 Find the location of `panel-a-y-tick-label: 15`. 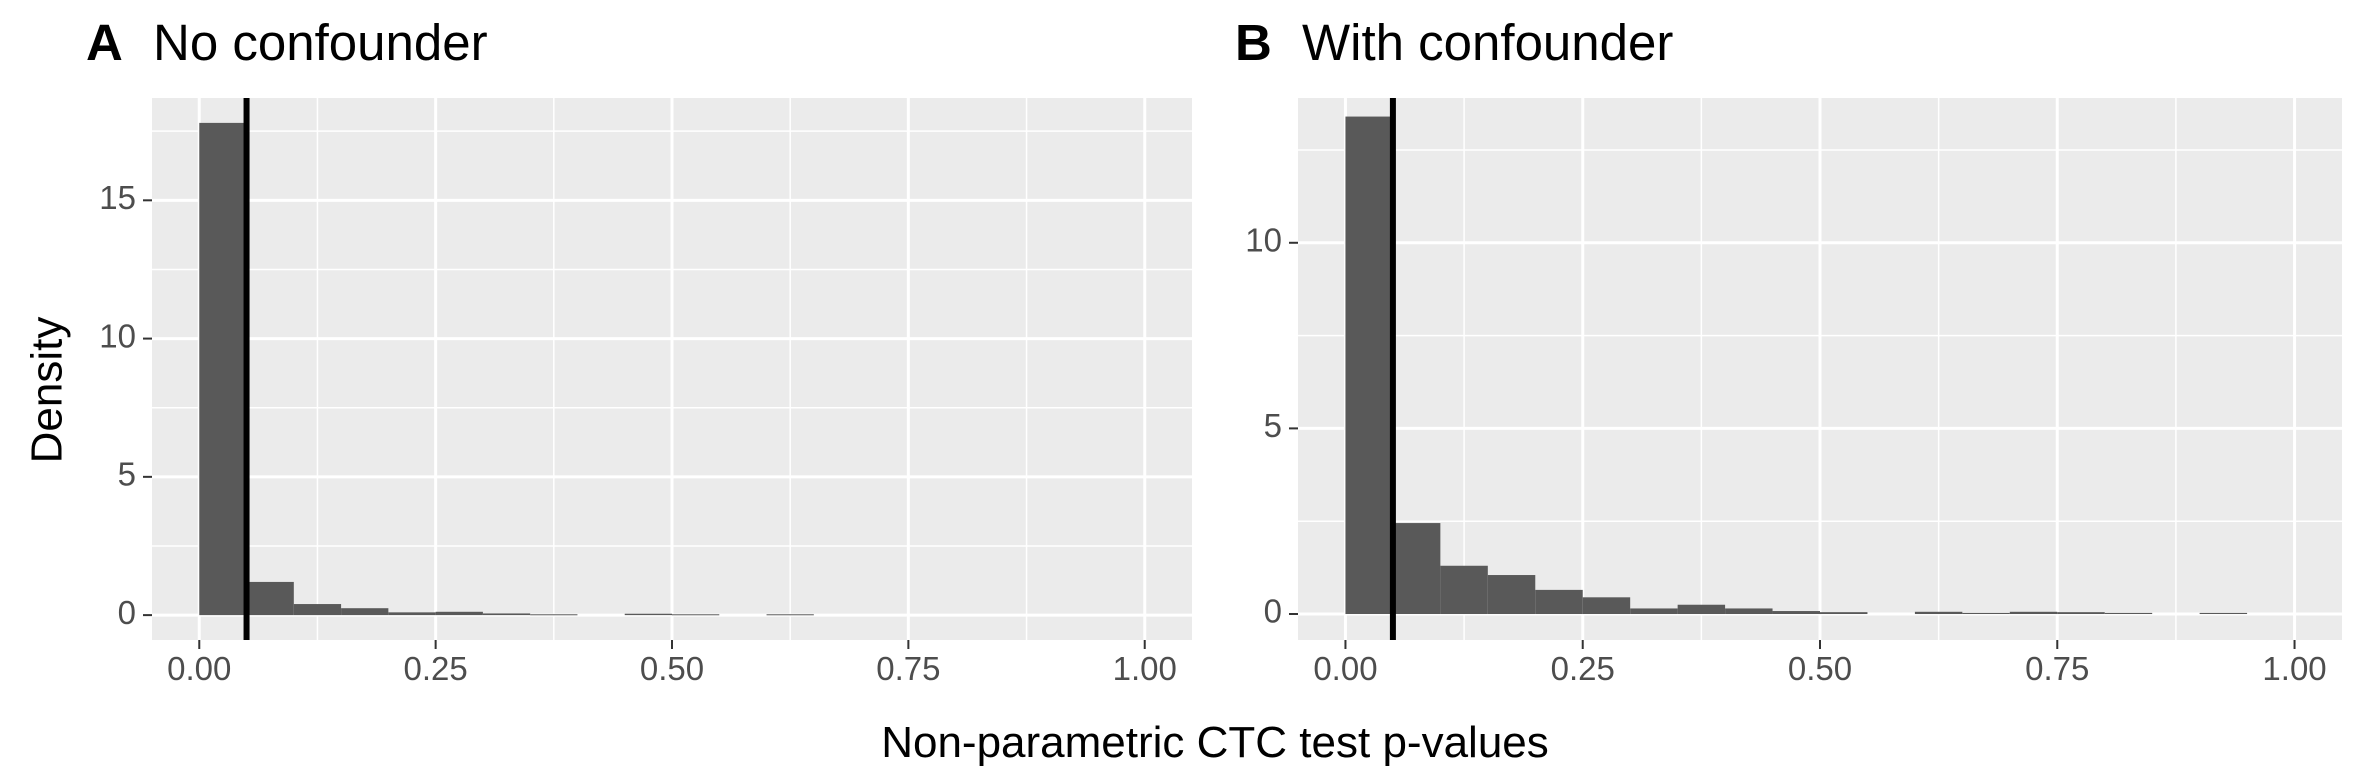

panel-a-y-tick-label: 15 is located at coordinates (117, 197).